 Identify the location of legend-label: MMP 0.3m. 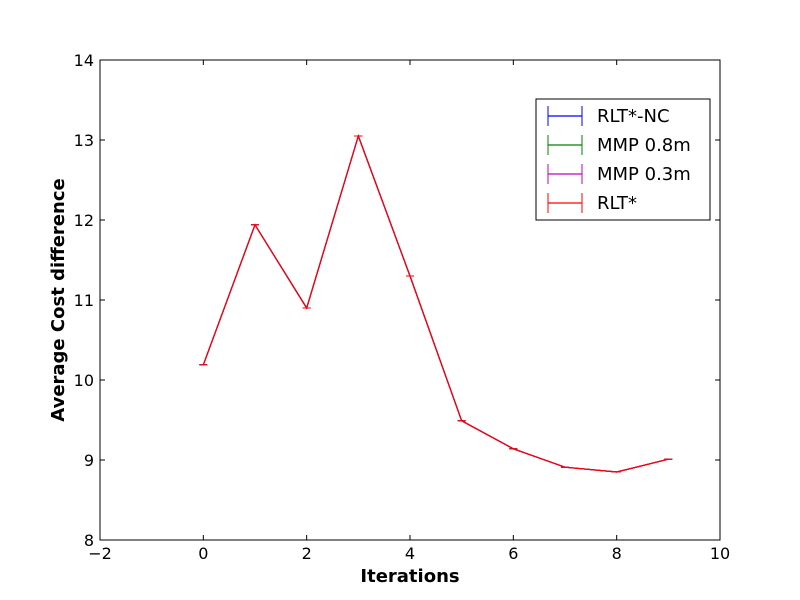
(644, 174).